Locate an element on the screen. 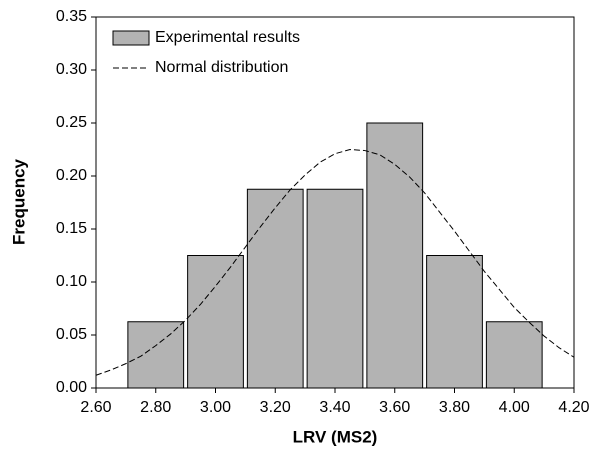  x-tick-label: 4.00 is located at coordinates (514, 407).